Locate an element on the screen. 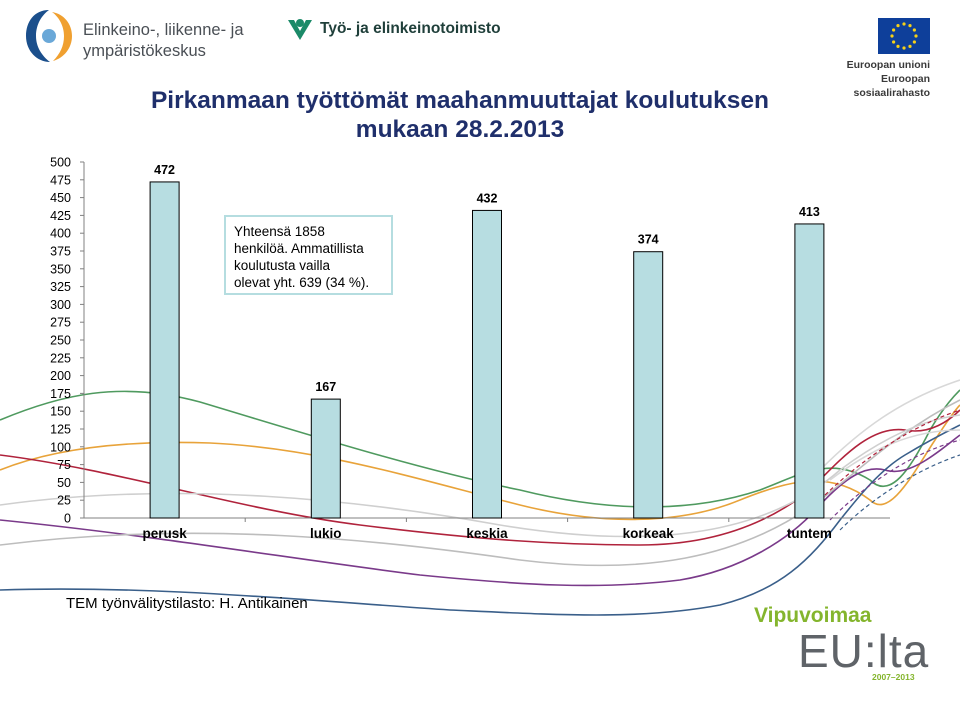 This screenshot has height=707, width=960. annotation-line-1: Yhteensä 1858 is located at coordinates (279, 231).